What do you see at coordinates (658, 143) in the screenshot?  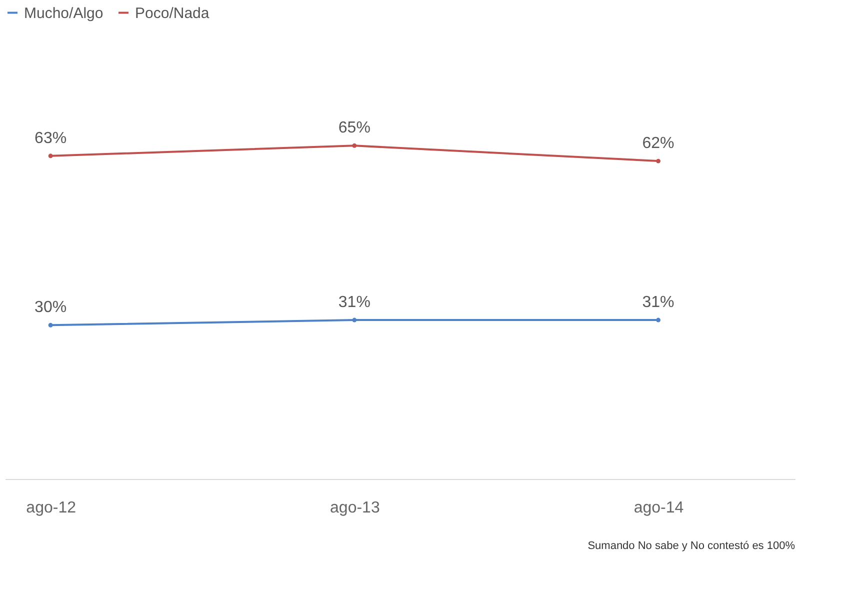 I see `data-label: 62%` at bounding box center [658, 143].